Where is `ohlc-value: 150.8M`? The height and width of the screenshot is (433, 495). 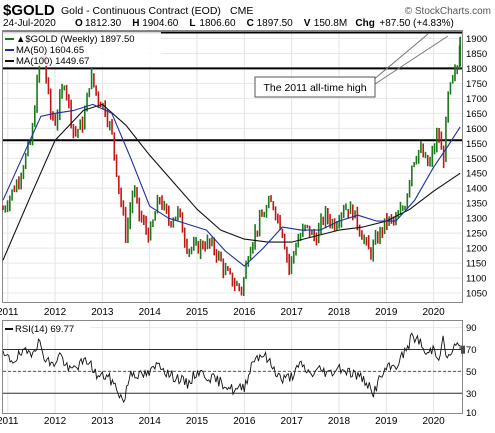
ohlc-value: 150.8M is located at coordinates (330, 23).